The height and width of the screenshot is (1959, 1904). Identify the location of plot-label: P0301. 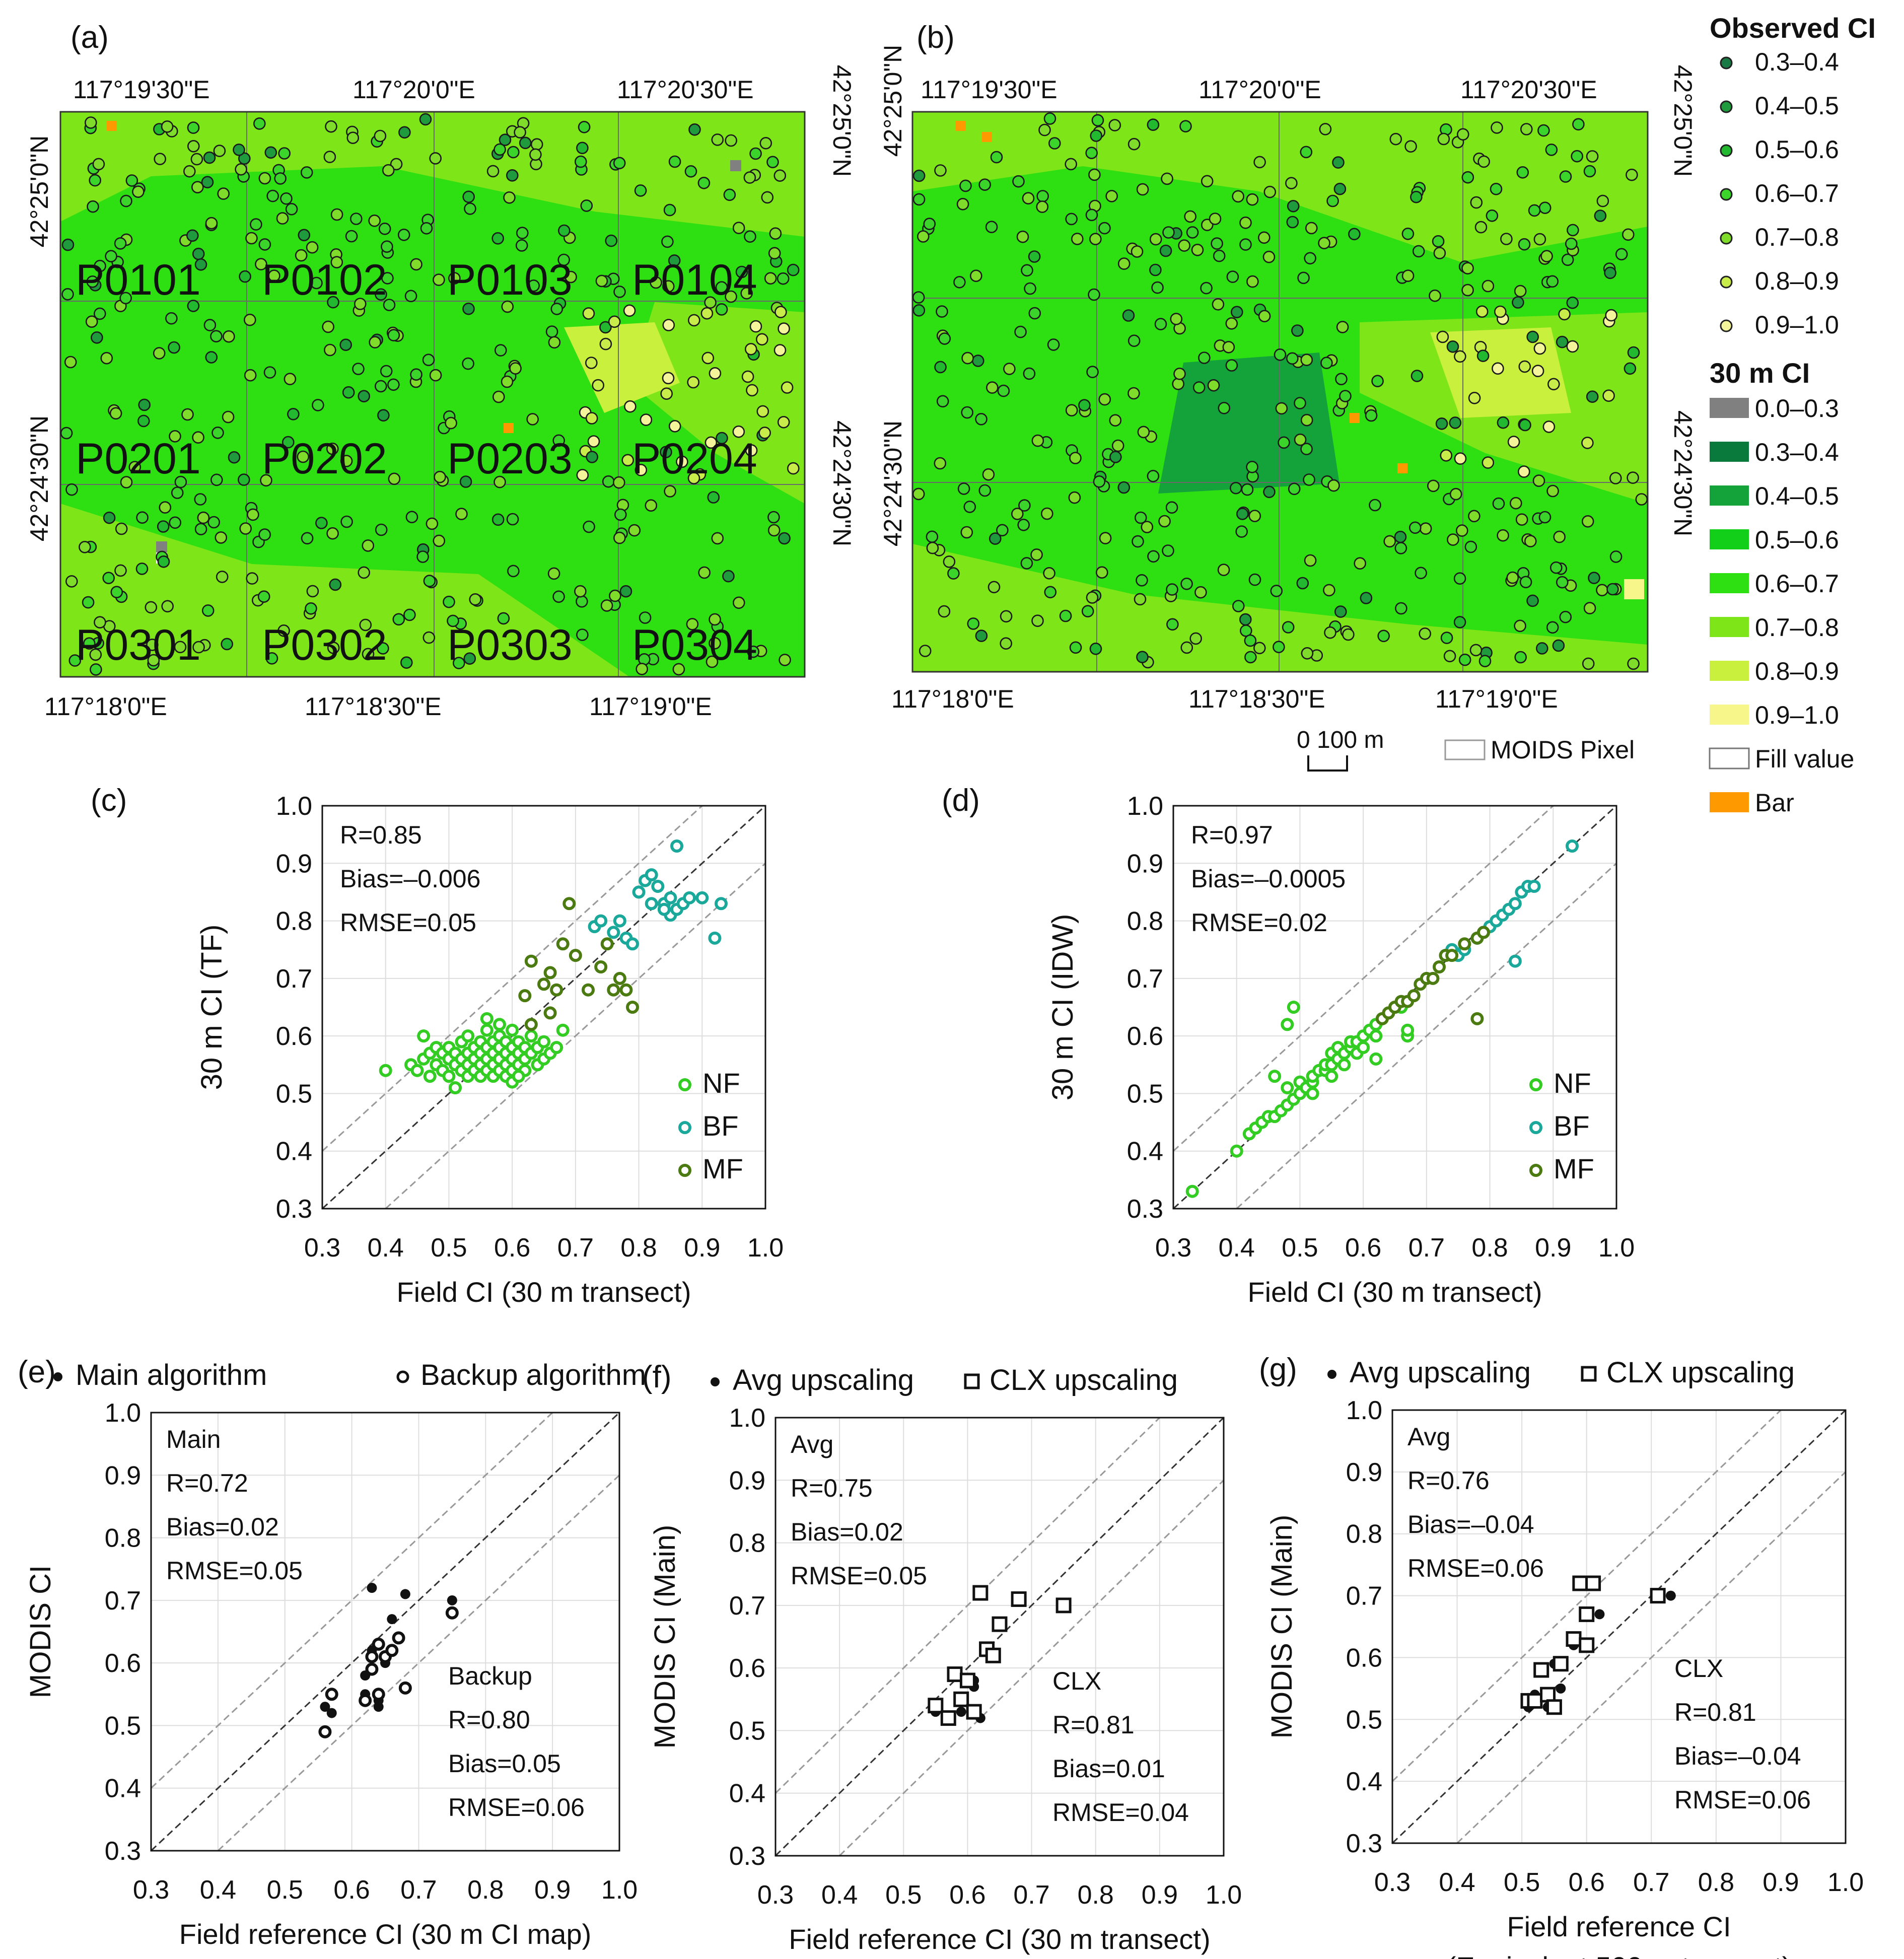
(139, 645).